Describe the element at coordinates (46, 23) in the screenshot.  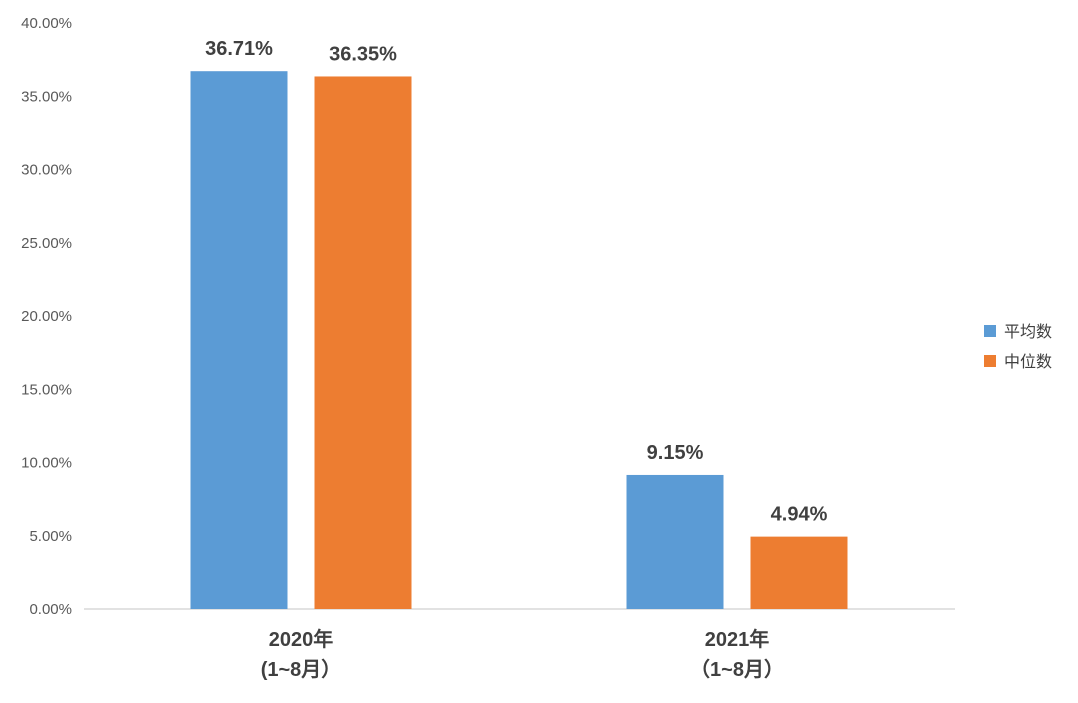
I see `y-tick-label: 40.00%` at that location.